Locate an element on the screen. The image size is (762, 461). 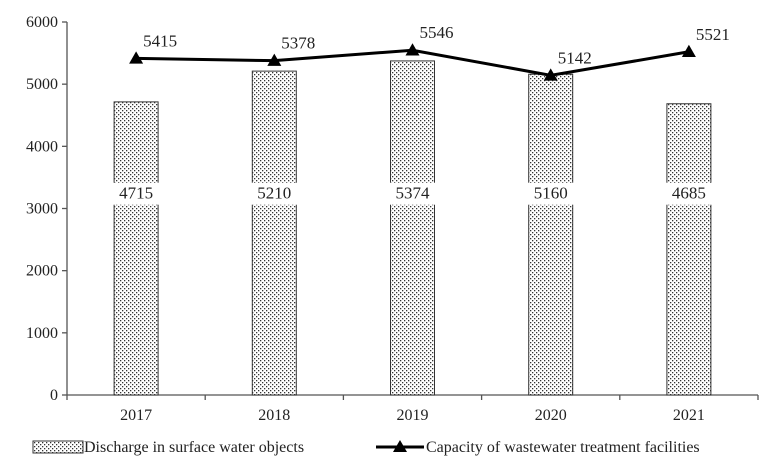
y-tick-label: 6000 is located at coordinates (42, 22).